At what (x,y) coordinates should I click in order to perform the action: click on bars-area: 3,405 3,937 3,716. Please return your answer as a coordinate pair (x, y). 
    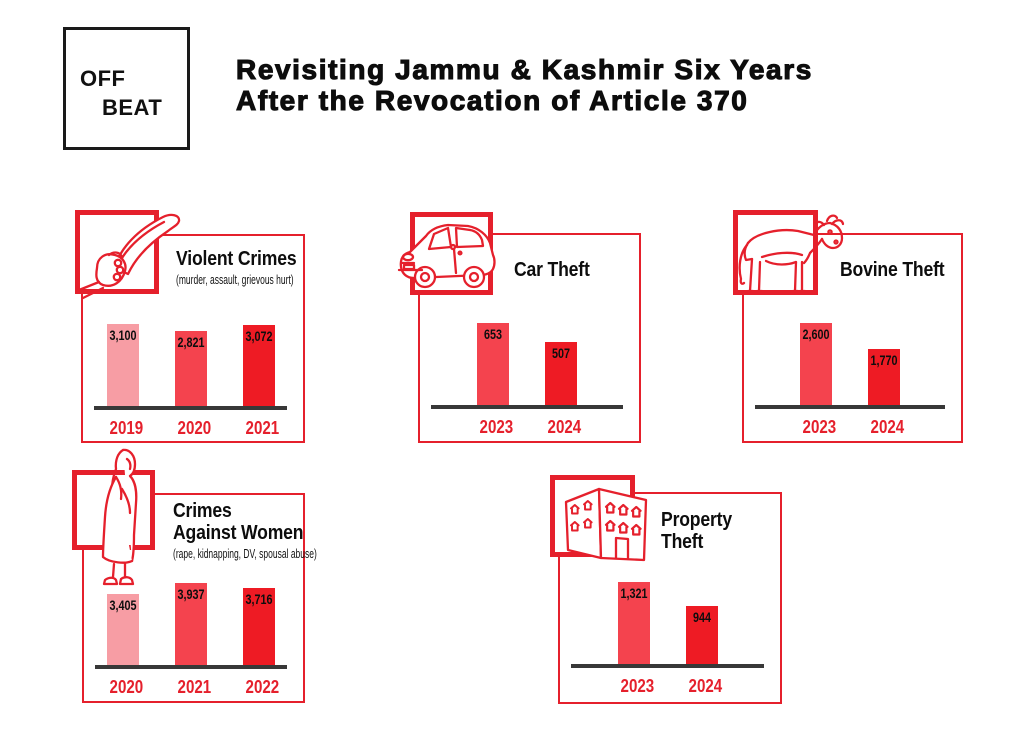
    Looking at the image, I should click on (191, 580).